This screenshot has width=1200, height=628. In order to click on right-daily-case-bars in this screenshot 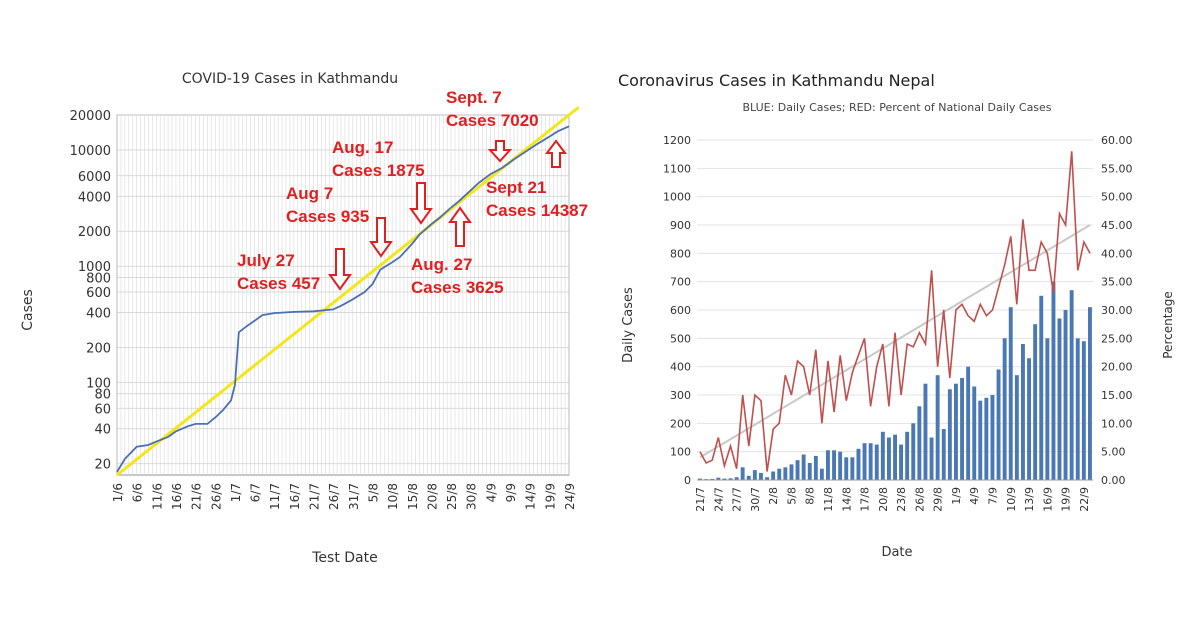, I will do `click(895, 381)`.